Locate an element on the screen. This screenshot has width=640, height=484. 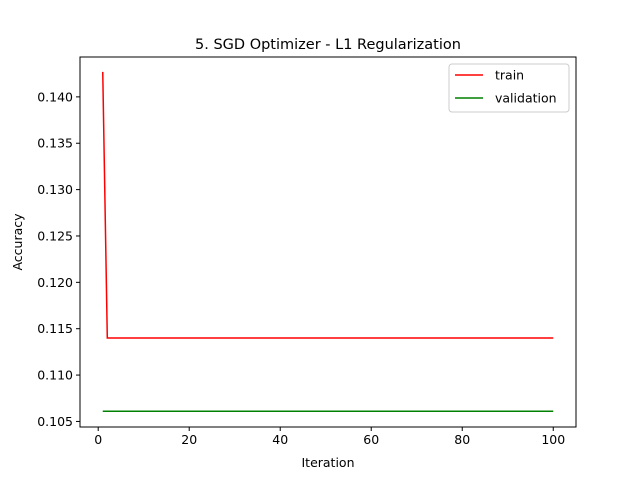
legend: train validation is located at coordinates (509, 88).